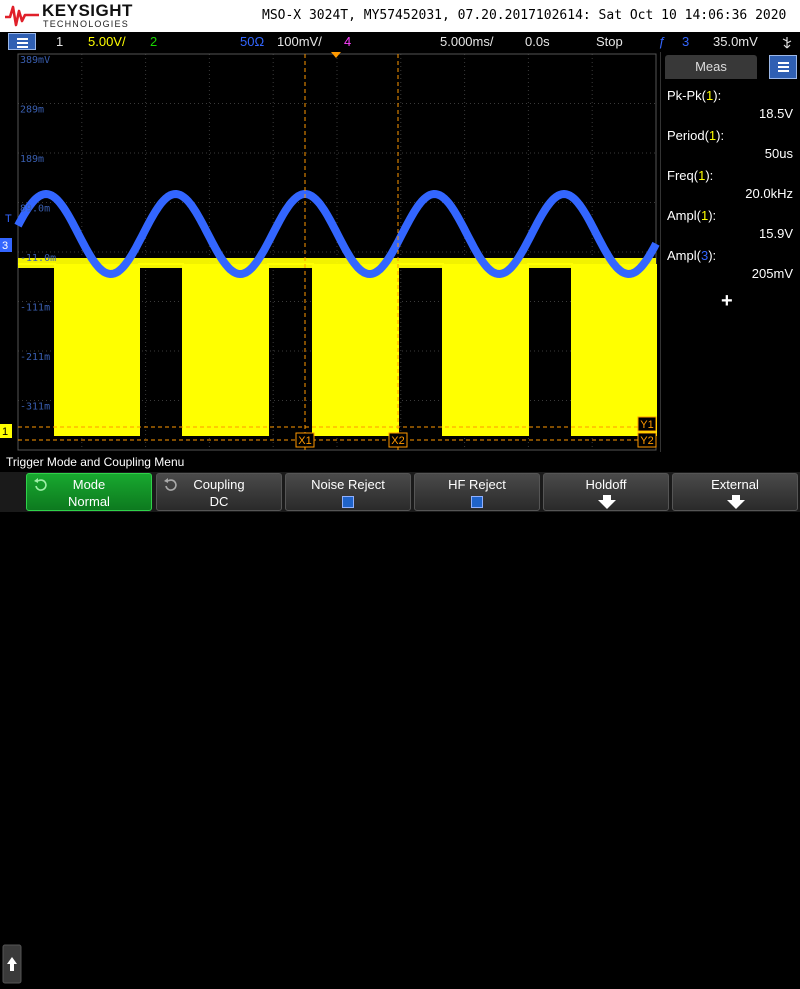 The image size is (800, 989). I want to click on add-measurement-button: +, so click(727, 301).